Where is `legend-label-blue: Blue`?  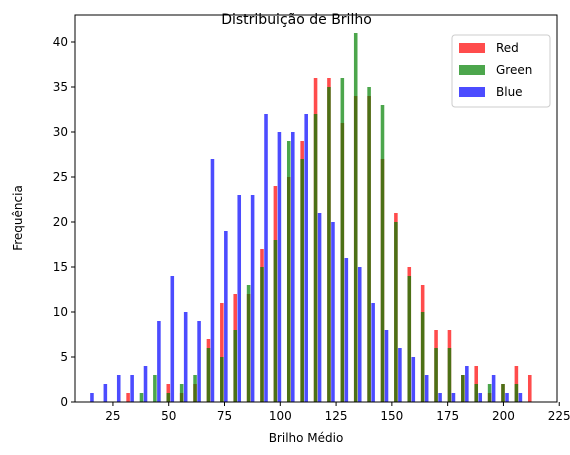 legend-label-blue: Blue is located at coordinates (509, 92).